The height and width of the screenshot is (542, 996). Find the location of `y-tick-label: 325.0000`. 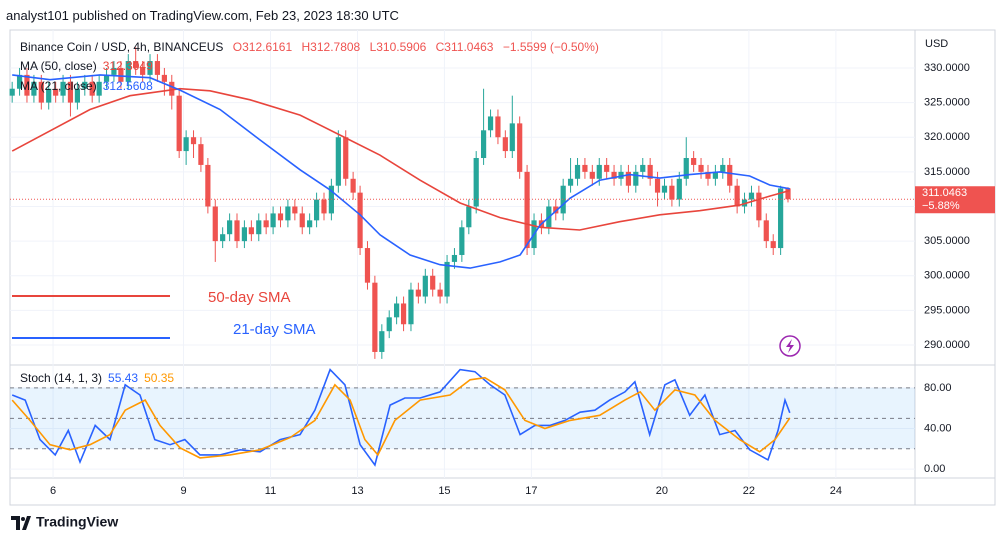

y-tick-label: 325.0000 is located at coordinates (947, 102).